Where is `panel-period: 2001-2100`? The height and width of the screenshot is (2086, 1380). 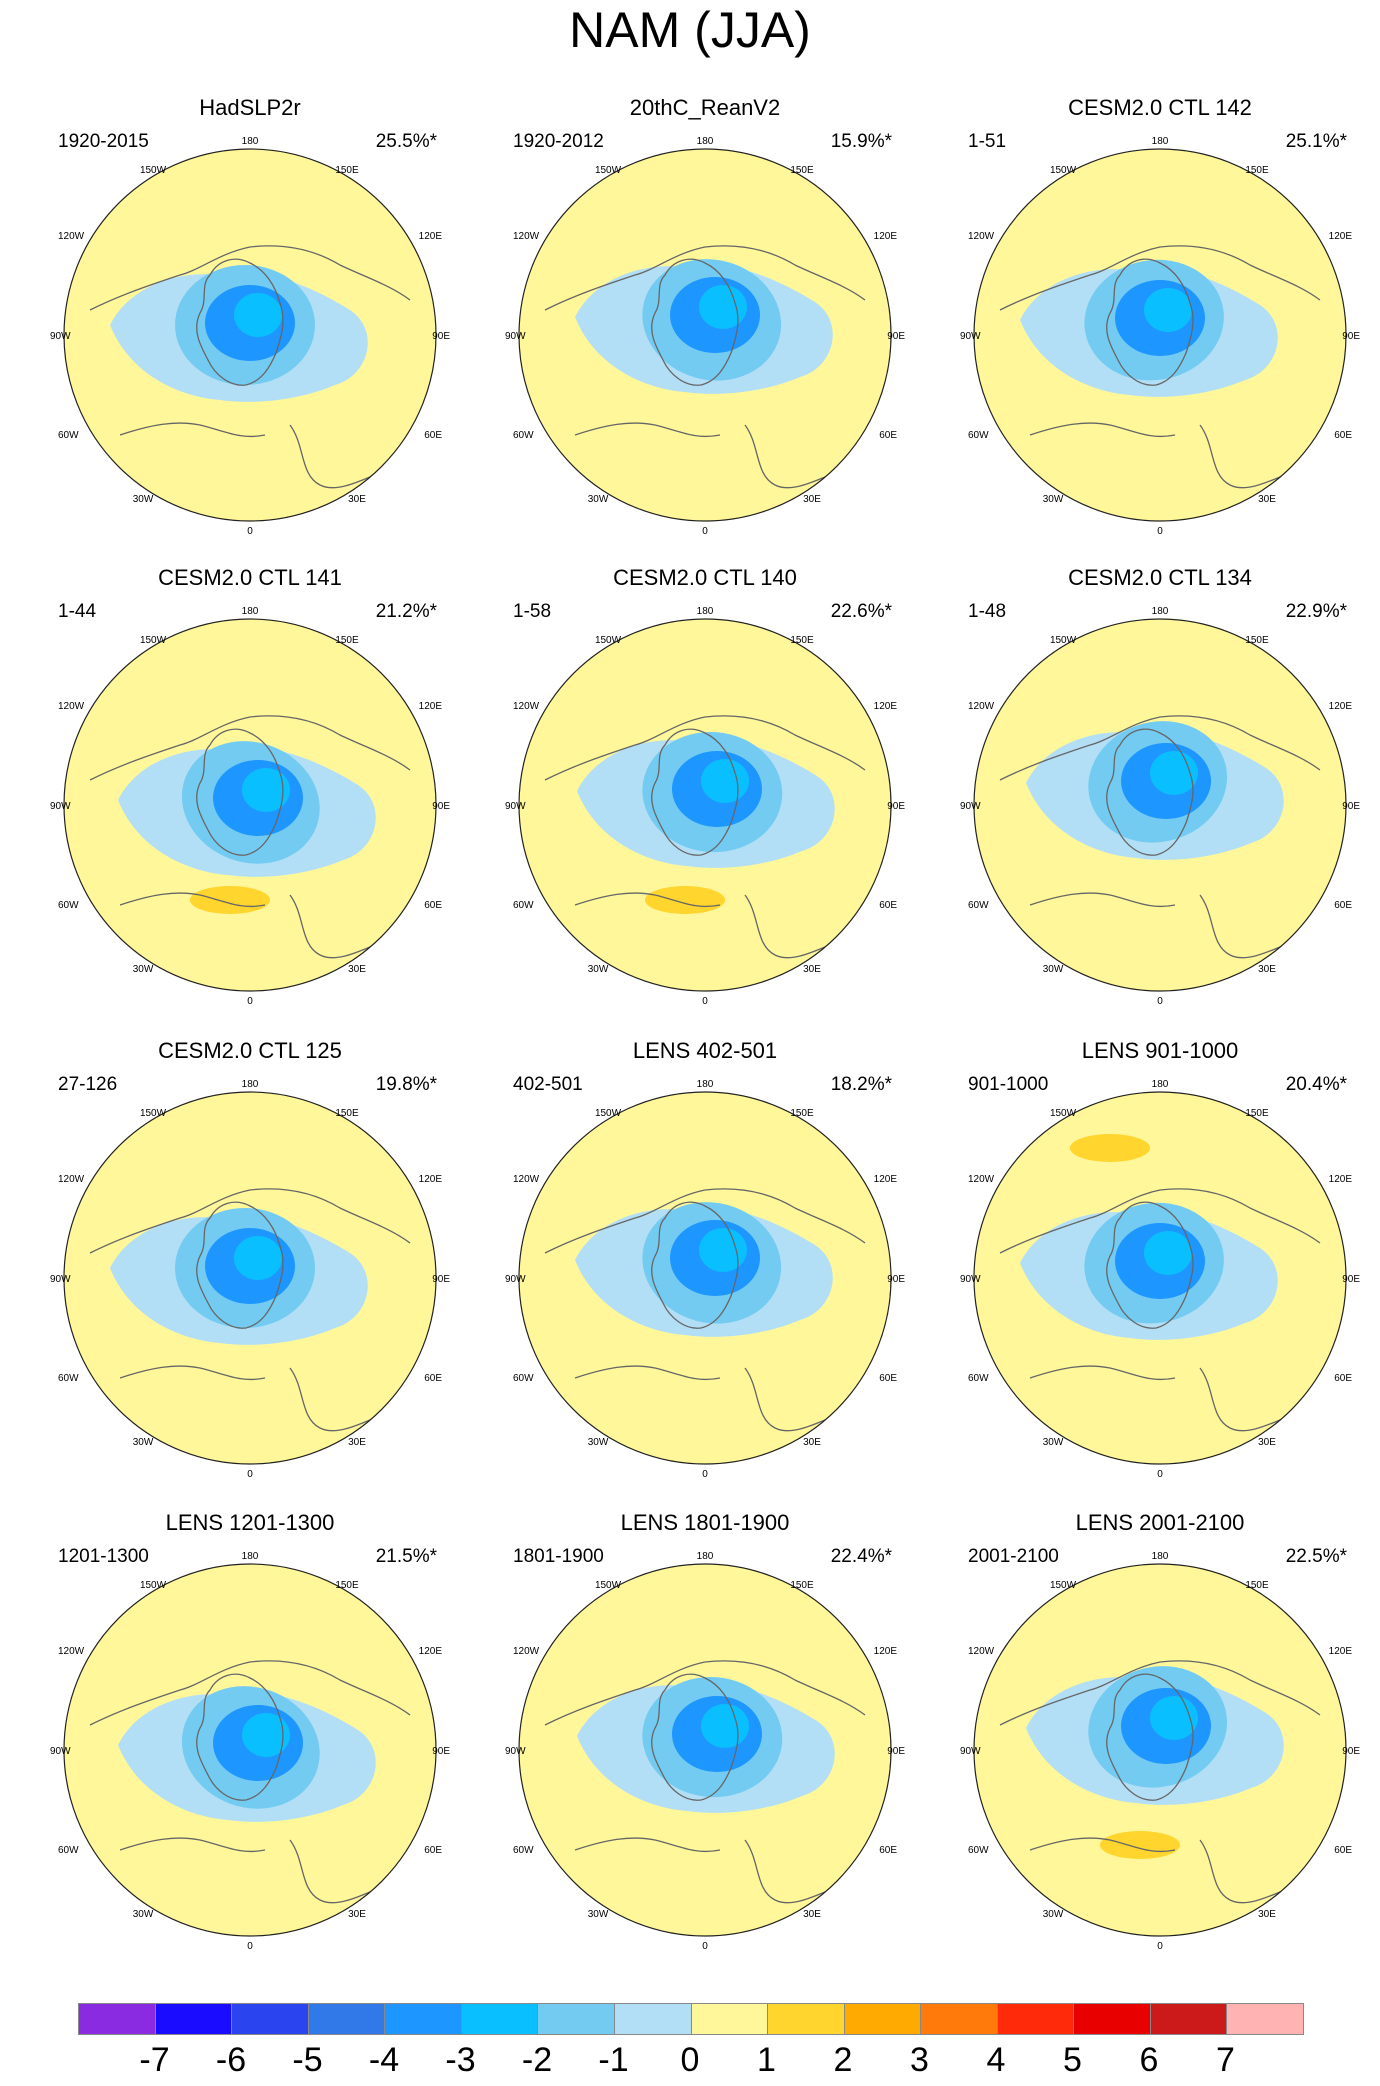 panel-period: 2001-2100 is located at coordinates (1013, 1556).